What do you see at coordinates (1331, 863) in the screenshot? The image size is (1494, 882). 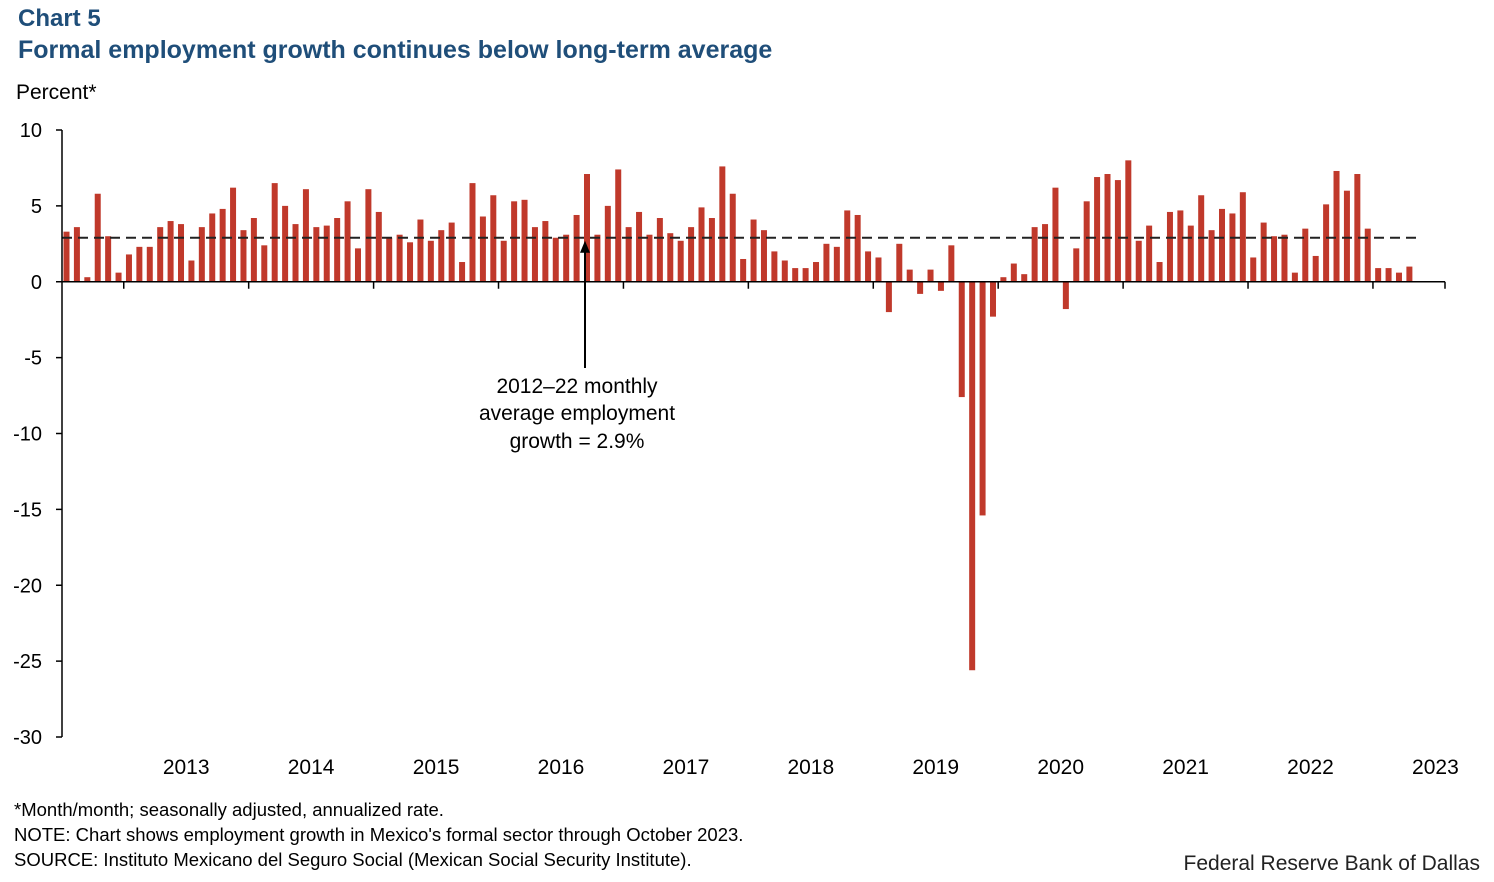 I see `credit-label: Federal Reserve Bank of Dallas` at bounding box center [1331, 863].